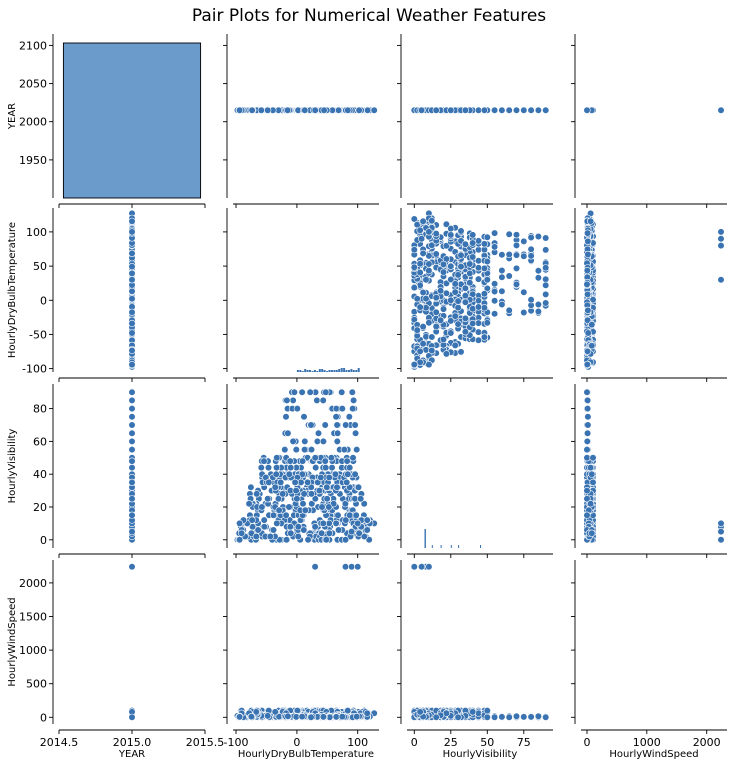 The width and height of the screenshot is (754, 760). I want to click on y-tick-label: 2100, so click(33, 45).